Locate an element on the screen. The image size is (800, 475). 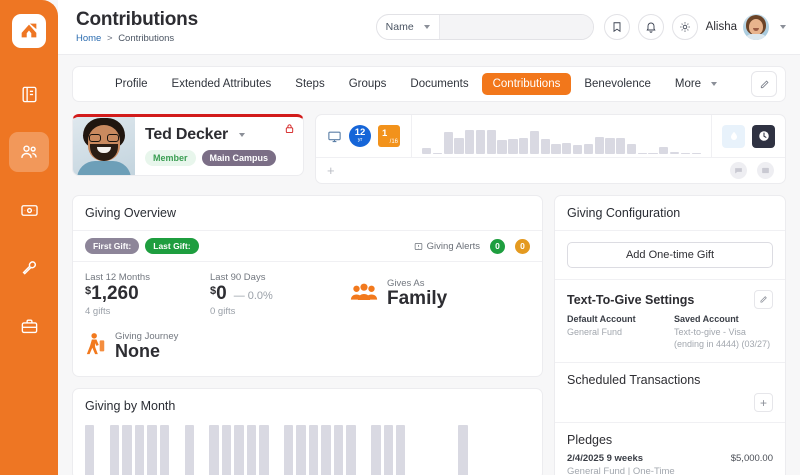
add-tag-button: + is located at coordinates (331, 170).